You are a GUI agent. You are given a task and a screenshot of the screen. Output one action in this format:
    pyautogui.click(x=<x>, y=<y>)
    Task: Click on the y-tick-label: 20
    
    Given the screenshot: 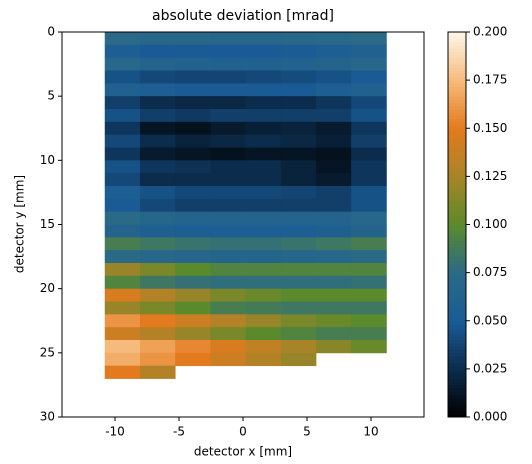 What is the action you would take?
    pyautogui.click(x=47, y=288)
    